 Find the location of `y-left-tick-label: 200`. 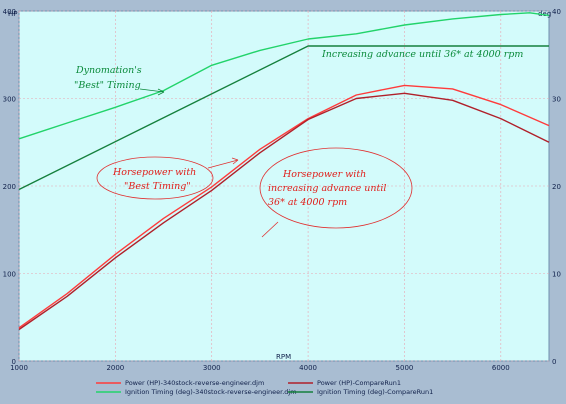

y-left-tick-label: 200 is located at coordinates (9, 187).